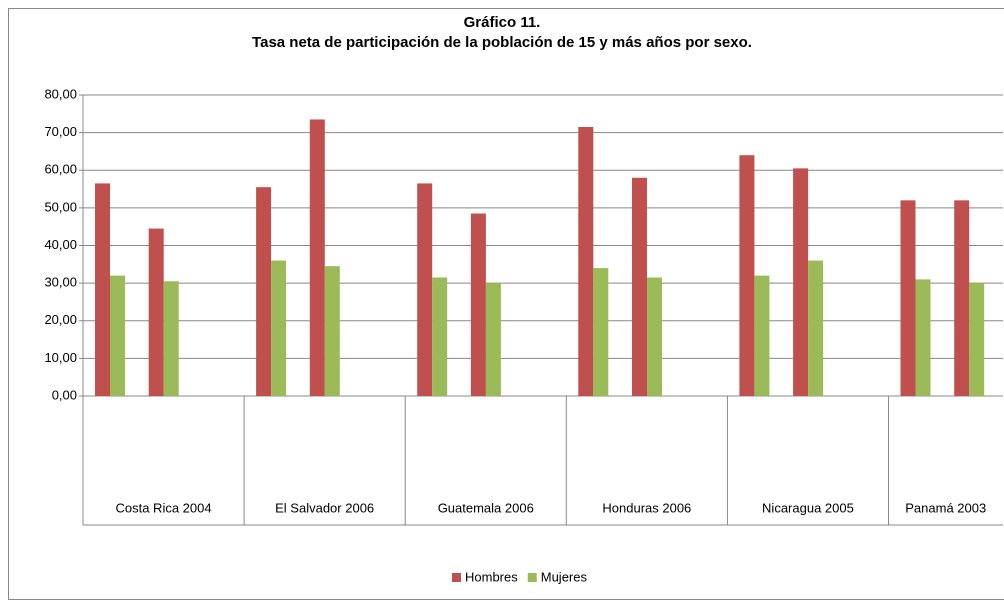  What do you see at coordinates (60, 93) in the screenshot?
I see `y-tick-label: 80,00` at bounding box center [60, 93].